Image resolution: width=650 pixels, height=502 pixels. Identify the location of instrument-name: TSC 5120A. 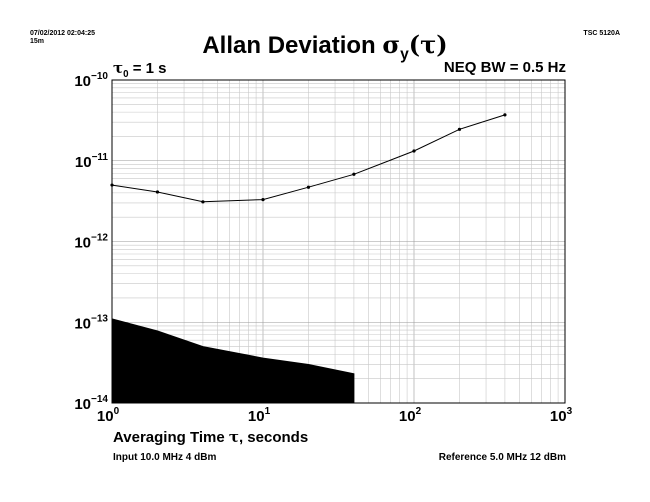
(601, 33).